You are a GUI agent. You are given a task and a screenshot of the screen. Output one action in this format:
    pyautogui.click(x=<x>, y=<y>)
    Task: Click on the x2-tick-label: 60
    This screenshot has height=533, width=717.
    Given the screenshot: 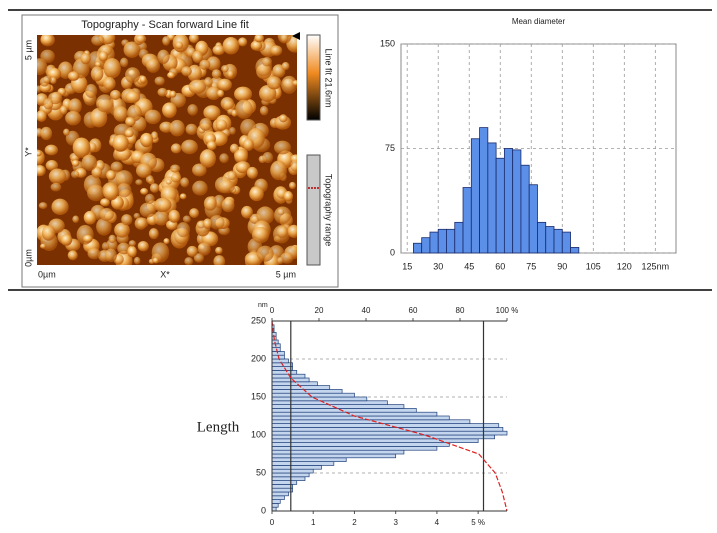 What is the action you would take?
    pyautogui.click(x=413, y=310)
    